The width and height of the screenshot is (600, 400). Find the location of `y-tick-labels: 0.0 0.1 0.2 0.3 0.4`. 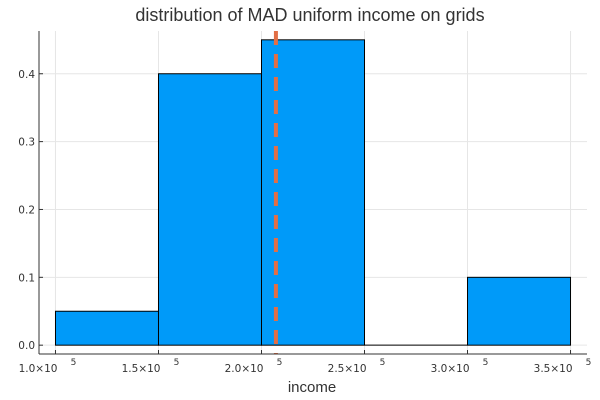

y-tick-labels: 0.0 0.1 0.2 0.3 0.4 is located at coordinates (26, 210).